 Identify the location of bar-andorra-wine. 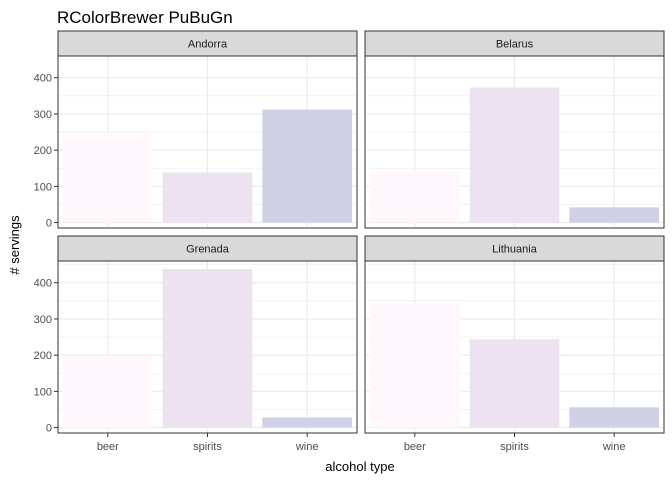
(307, 166).